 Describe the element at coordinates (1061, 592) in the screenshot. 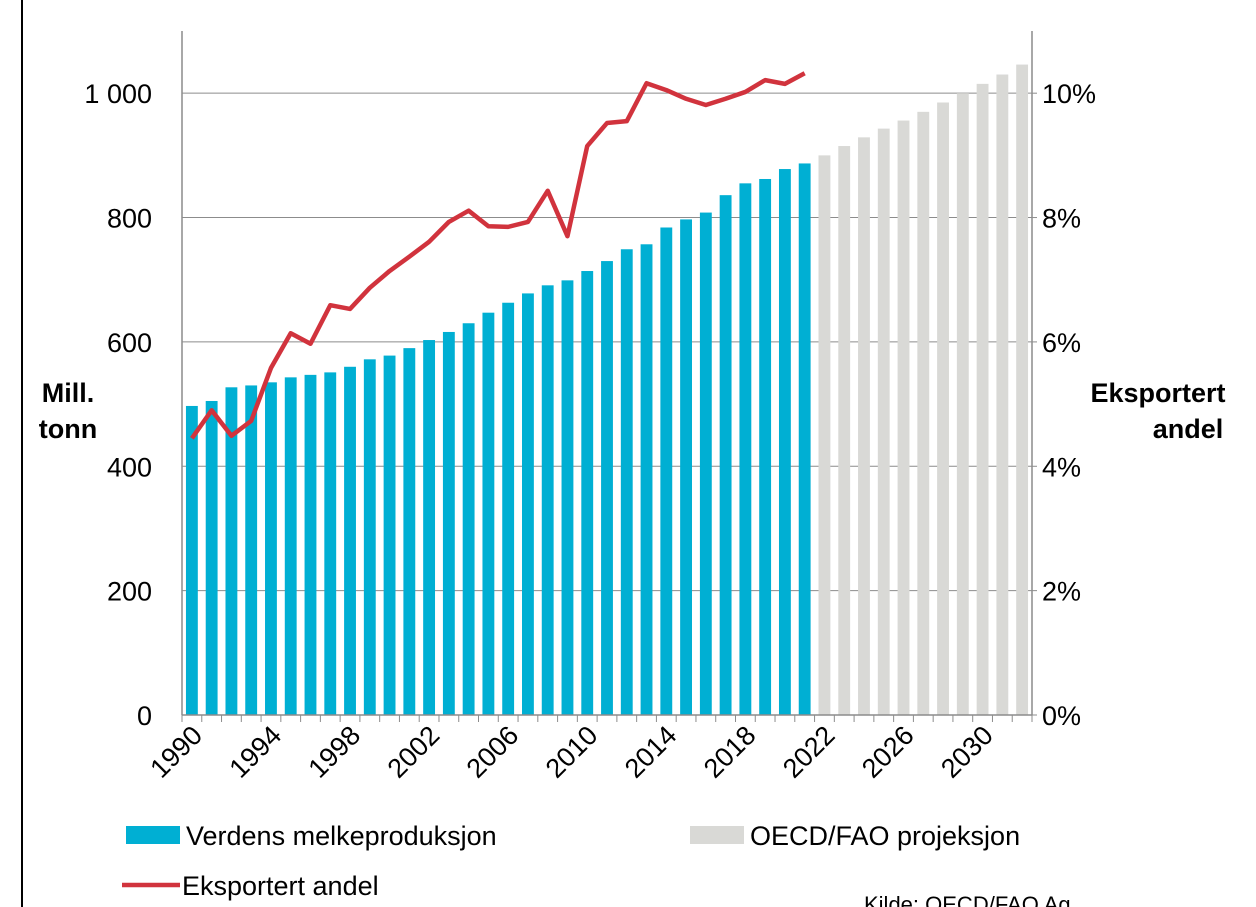

I see `y2-tick-label: 2%` at that location.